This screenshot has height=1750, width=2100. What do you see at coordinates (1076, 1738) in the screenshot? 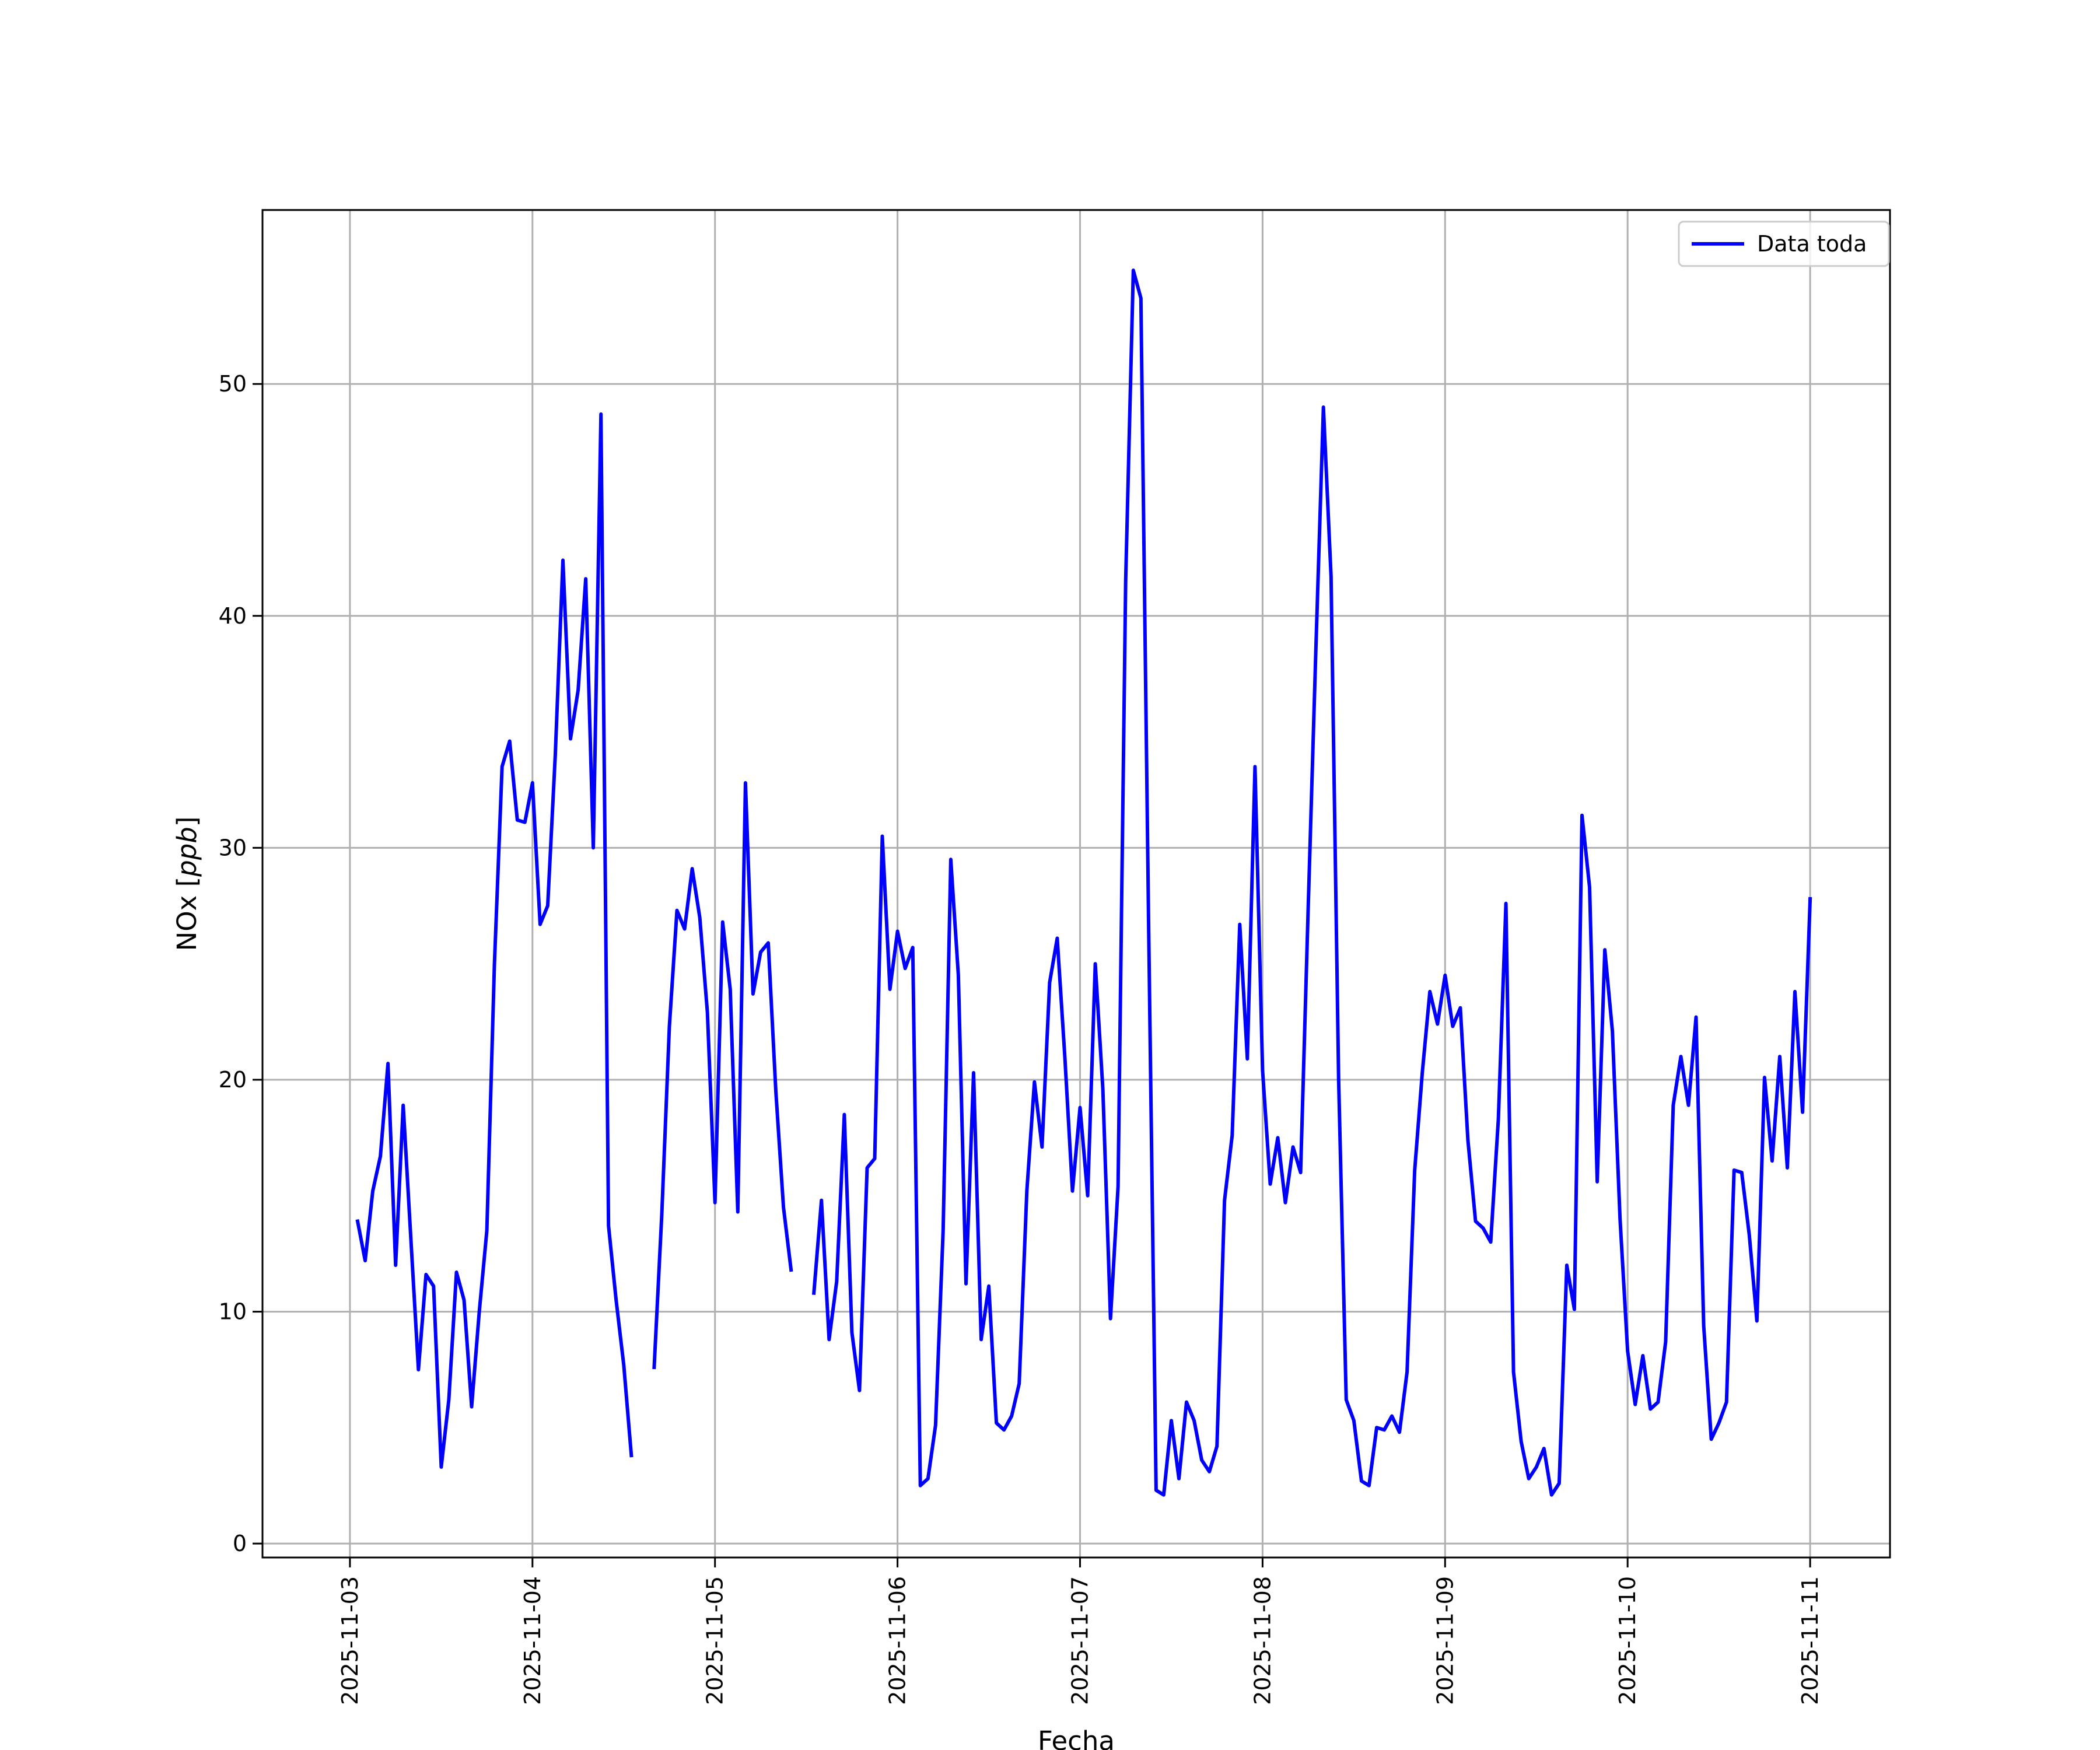
I see `x-axis-label: Fecha` at bounding box center [1076, 1738].